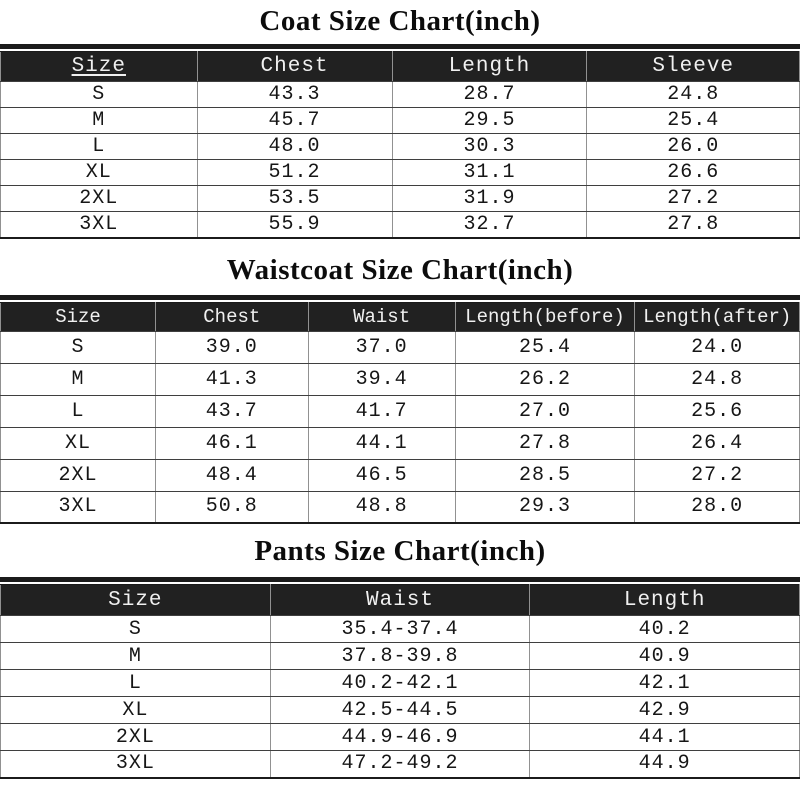 This screenshot has width=800, height=800. Describe the element at coordinates (400, 579) in the screenshot. I see `pants-table-top-border` at that location.